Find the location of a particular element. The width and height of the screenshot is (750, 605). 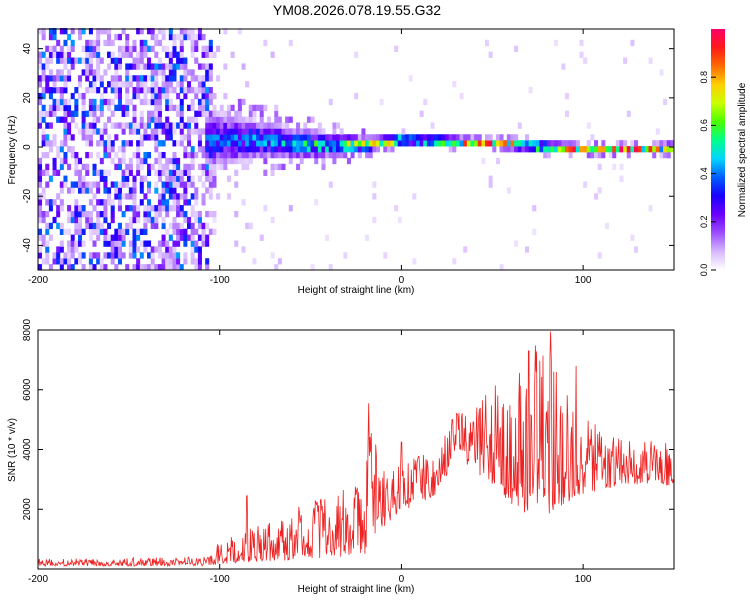

figure-title: YM08.2026.078.19.55.G32 is located at coordinates (357, 10).